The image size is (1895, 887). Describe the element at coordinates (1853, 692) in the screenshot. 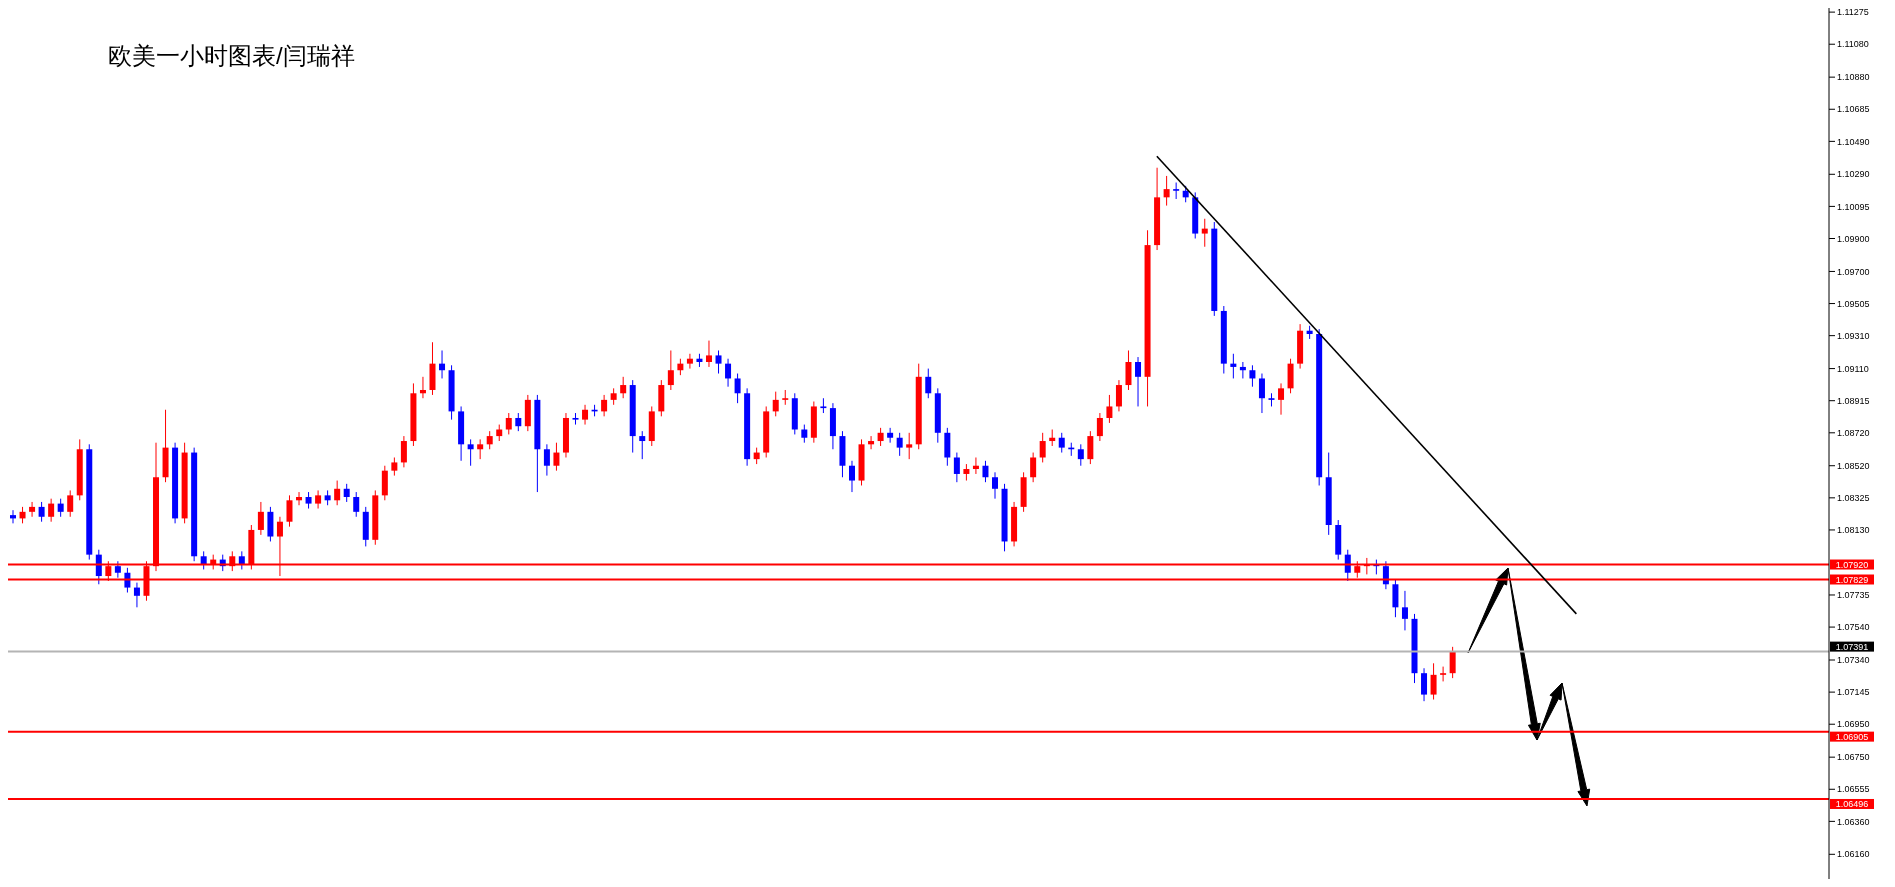

I see `y-tick-label: 1.07145` at that location.